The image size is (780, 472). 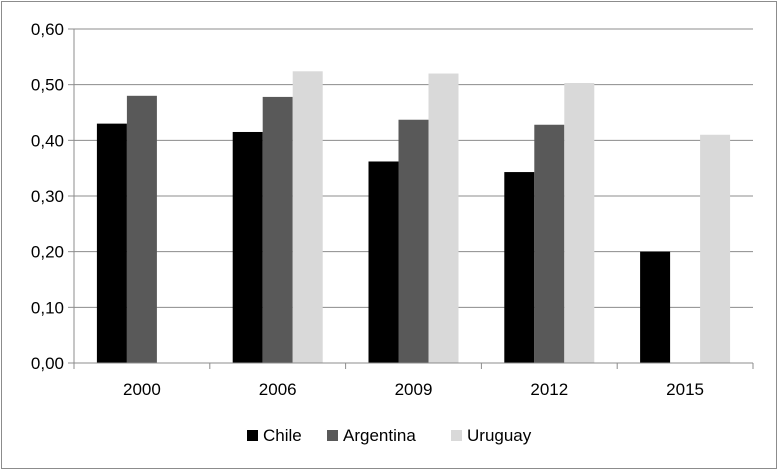 I want to click on legend-swatch-uruguay, so click(x=456, y=435).